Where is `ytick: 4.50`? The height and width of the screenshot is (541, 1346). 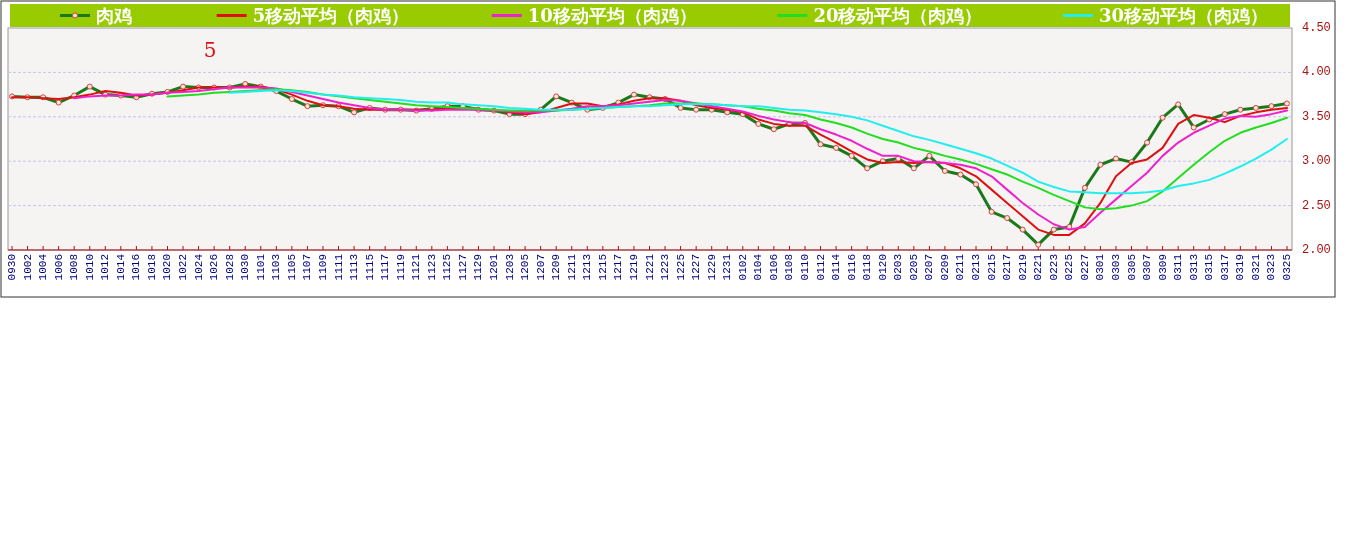
ytick: 4.50 is located at coordinates (1316, 28).